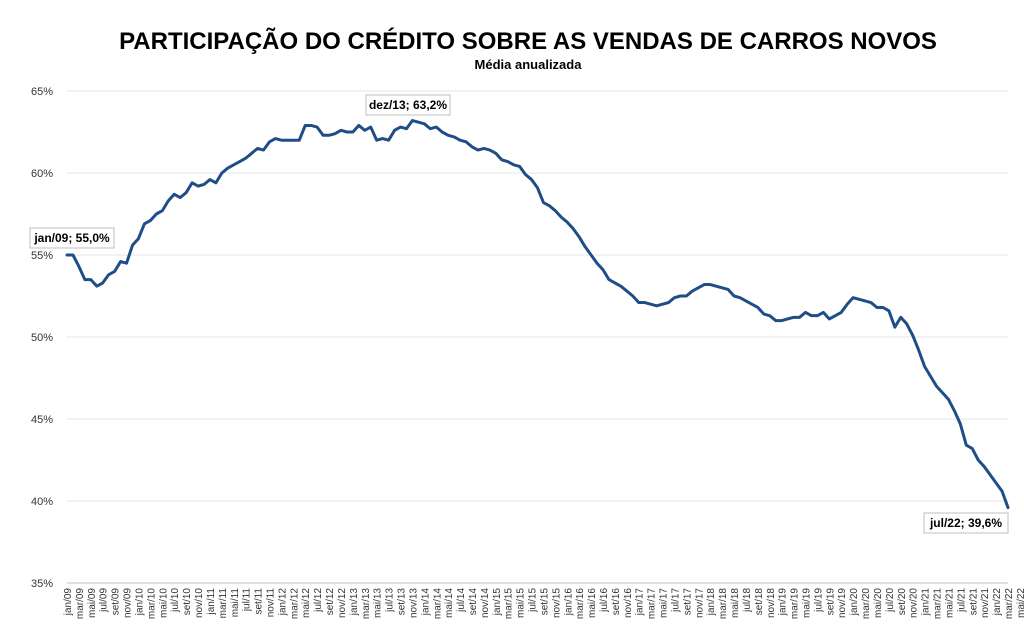 The image size is (1024, 641). What do you see at coordinates (854, 602) in the screenshot?
I see `x-tick-label: jan/20` at bounding box center [854, 602].